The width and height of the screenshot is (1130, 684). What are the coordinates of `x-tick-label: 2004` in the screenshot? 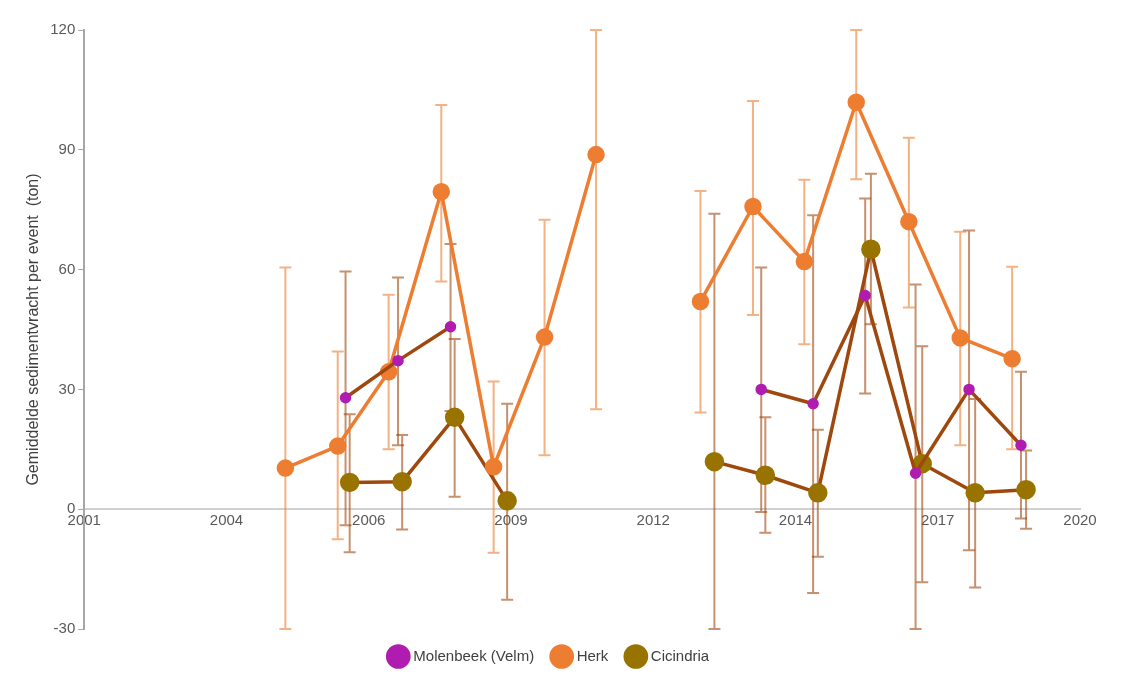 It's located at (226, 520).